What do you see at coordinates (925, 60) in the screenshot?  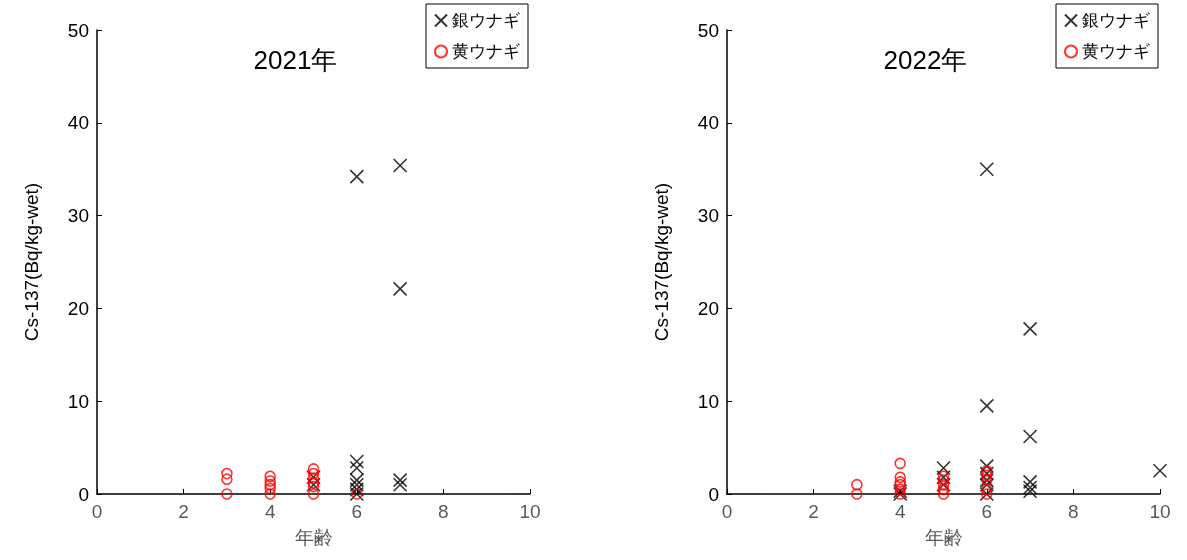 I see `text: 2022年` at bounding box center [925, 60].